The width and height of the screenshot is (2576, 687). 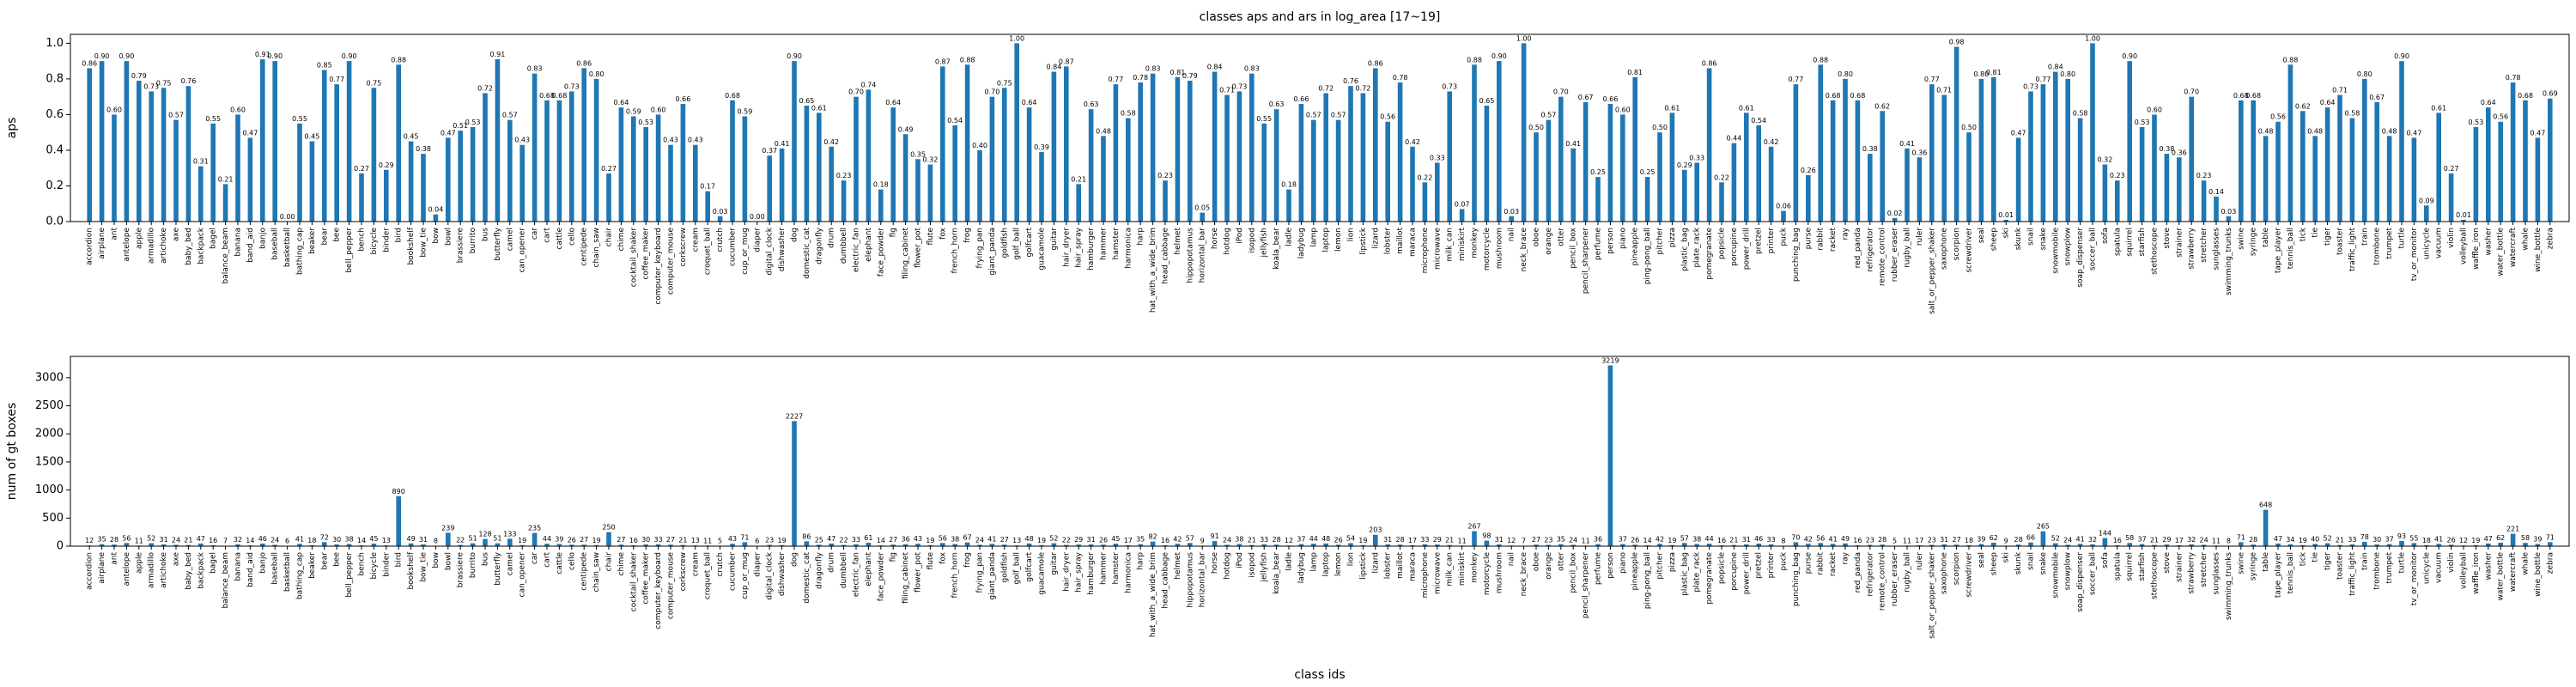 I want to click on x-tick-label: lemon, so click(x=1338, y=564).